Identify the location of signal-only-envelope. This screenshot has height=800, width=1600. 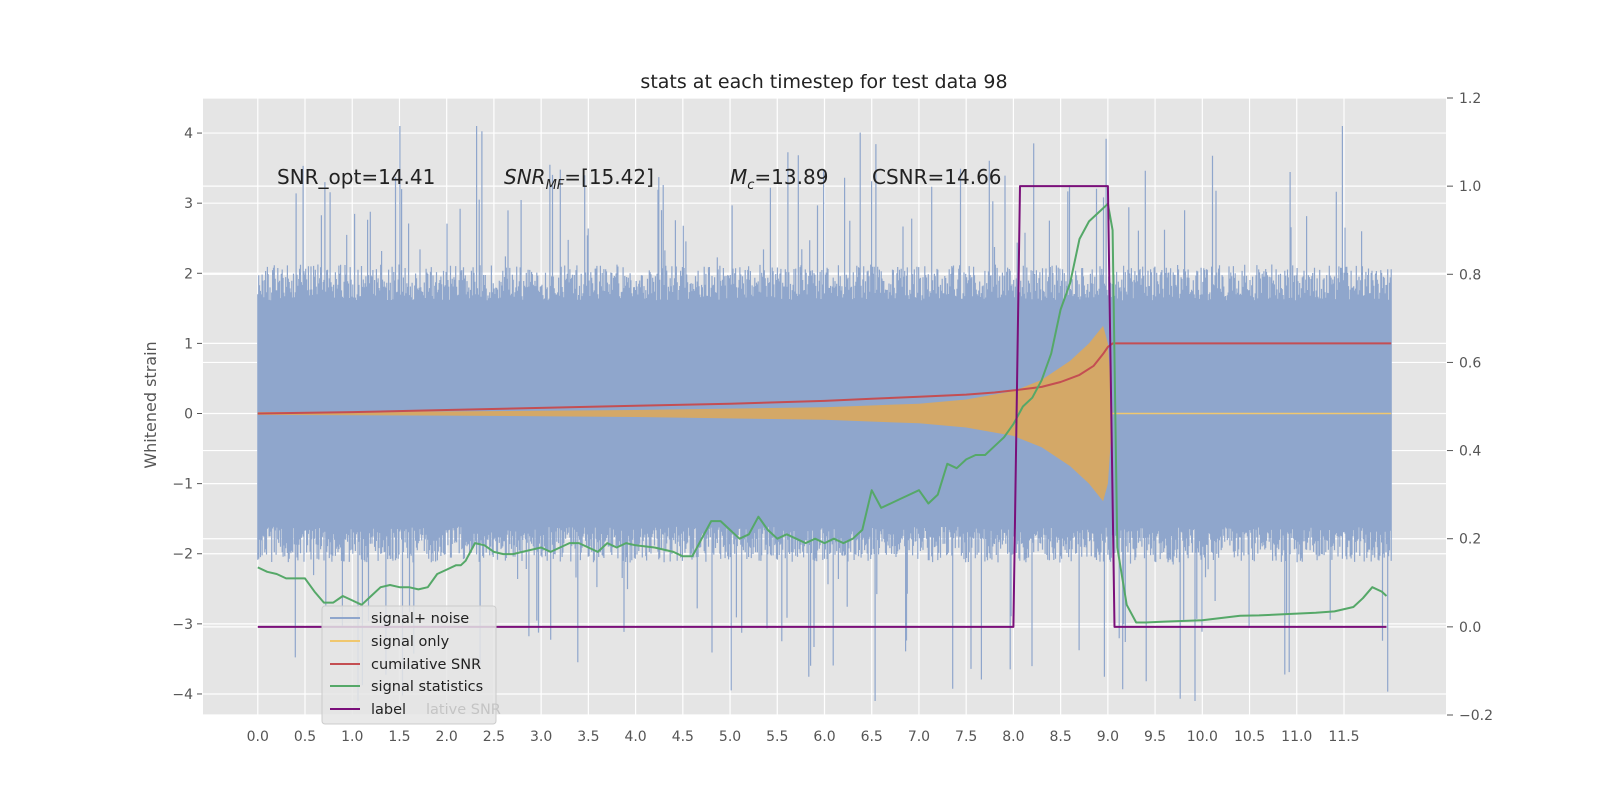
(685, 413).